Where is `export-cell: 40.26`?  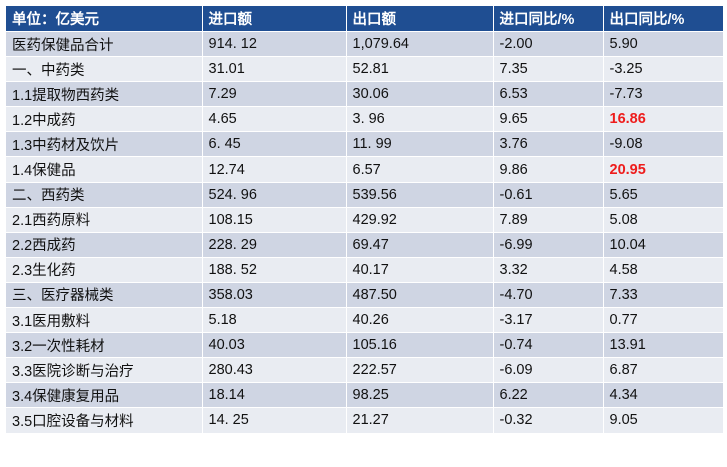
export-cell: 40.26 is located at coordinates (420, 320).